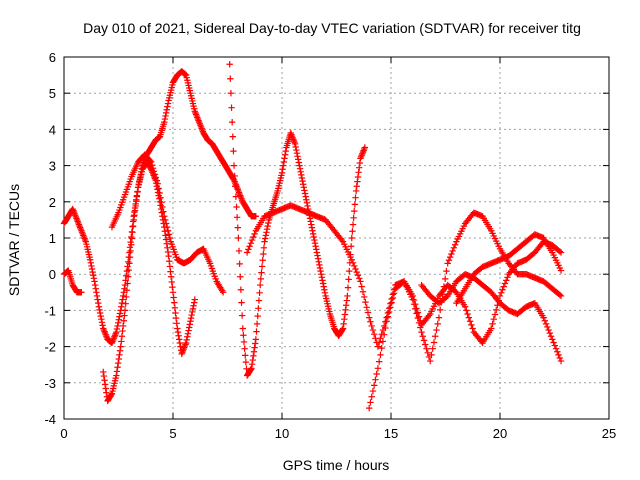 Image resolution: width=640 pixels, height=480 pixels. Describe the element at coordinates (50, 383) in the screenshot. I see `y-tick-label: -3` at that location.